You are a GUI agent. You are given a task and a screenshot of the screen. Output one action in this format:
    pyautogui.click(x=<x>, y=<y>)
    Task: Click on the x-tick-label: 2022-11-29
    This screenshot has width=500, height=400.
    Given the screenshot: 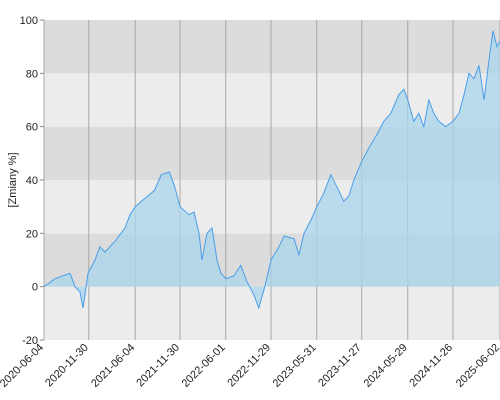 What is the action you would take?
    pyautogui.click(x=249, y=366)
    